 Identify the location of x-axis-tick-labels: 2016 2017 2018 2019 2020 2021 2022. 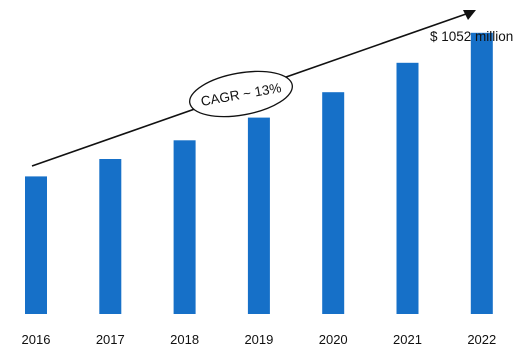
(259, 339).